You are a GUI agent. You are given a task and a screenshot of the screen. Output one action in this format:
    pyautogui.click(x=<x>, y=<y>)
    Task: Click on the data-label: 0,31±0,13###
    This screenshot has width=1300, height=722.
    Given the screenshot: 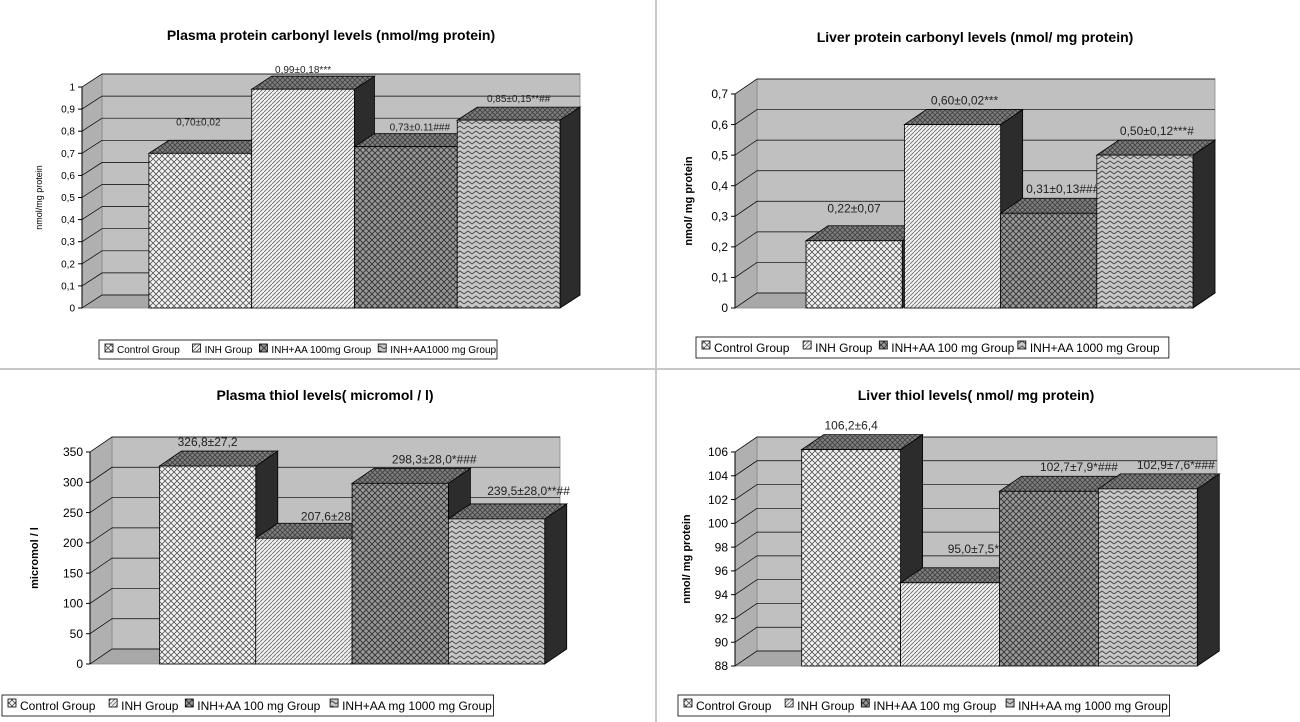 What is the action you would take?
    pyautogui.click(x=1063, y=189)
    